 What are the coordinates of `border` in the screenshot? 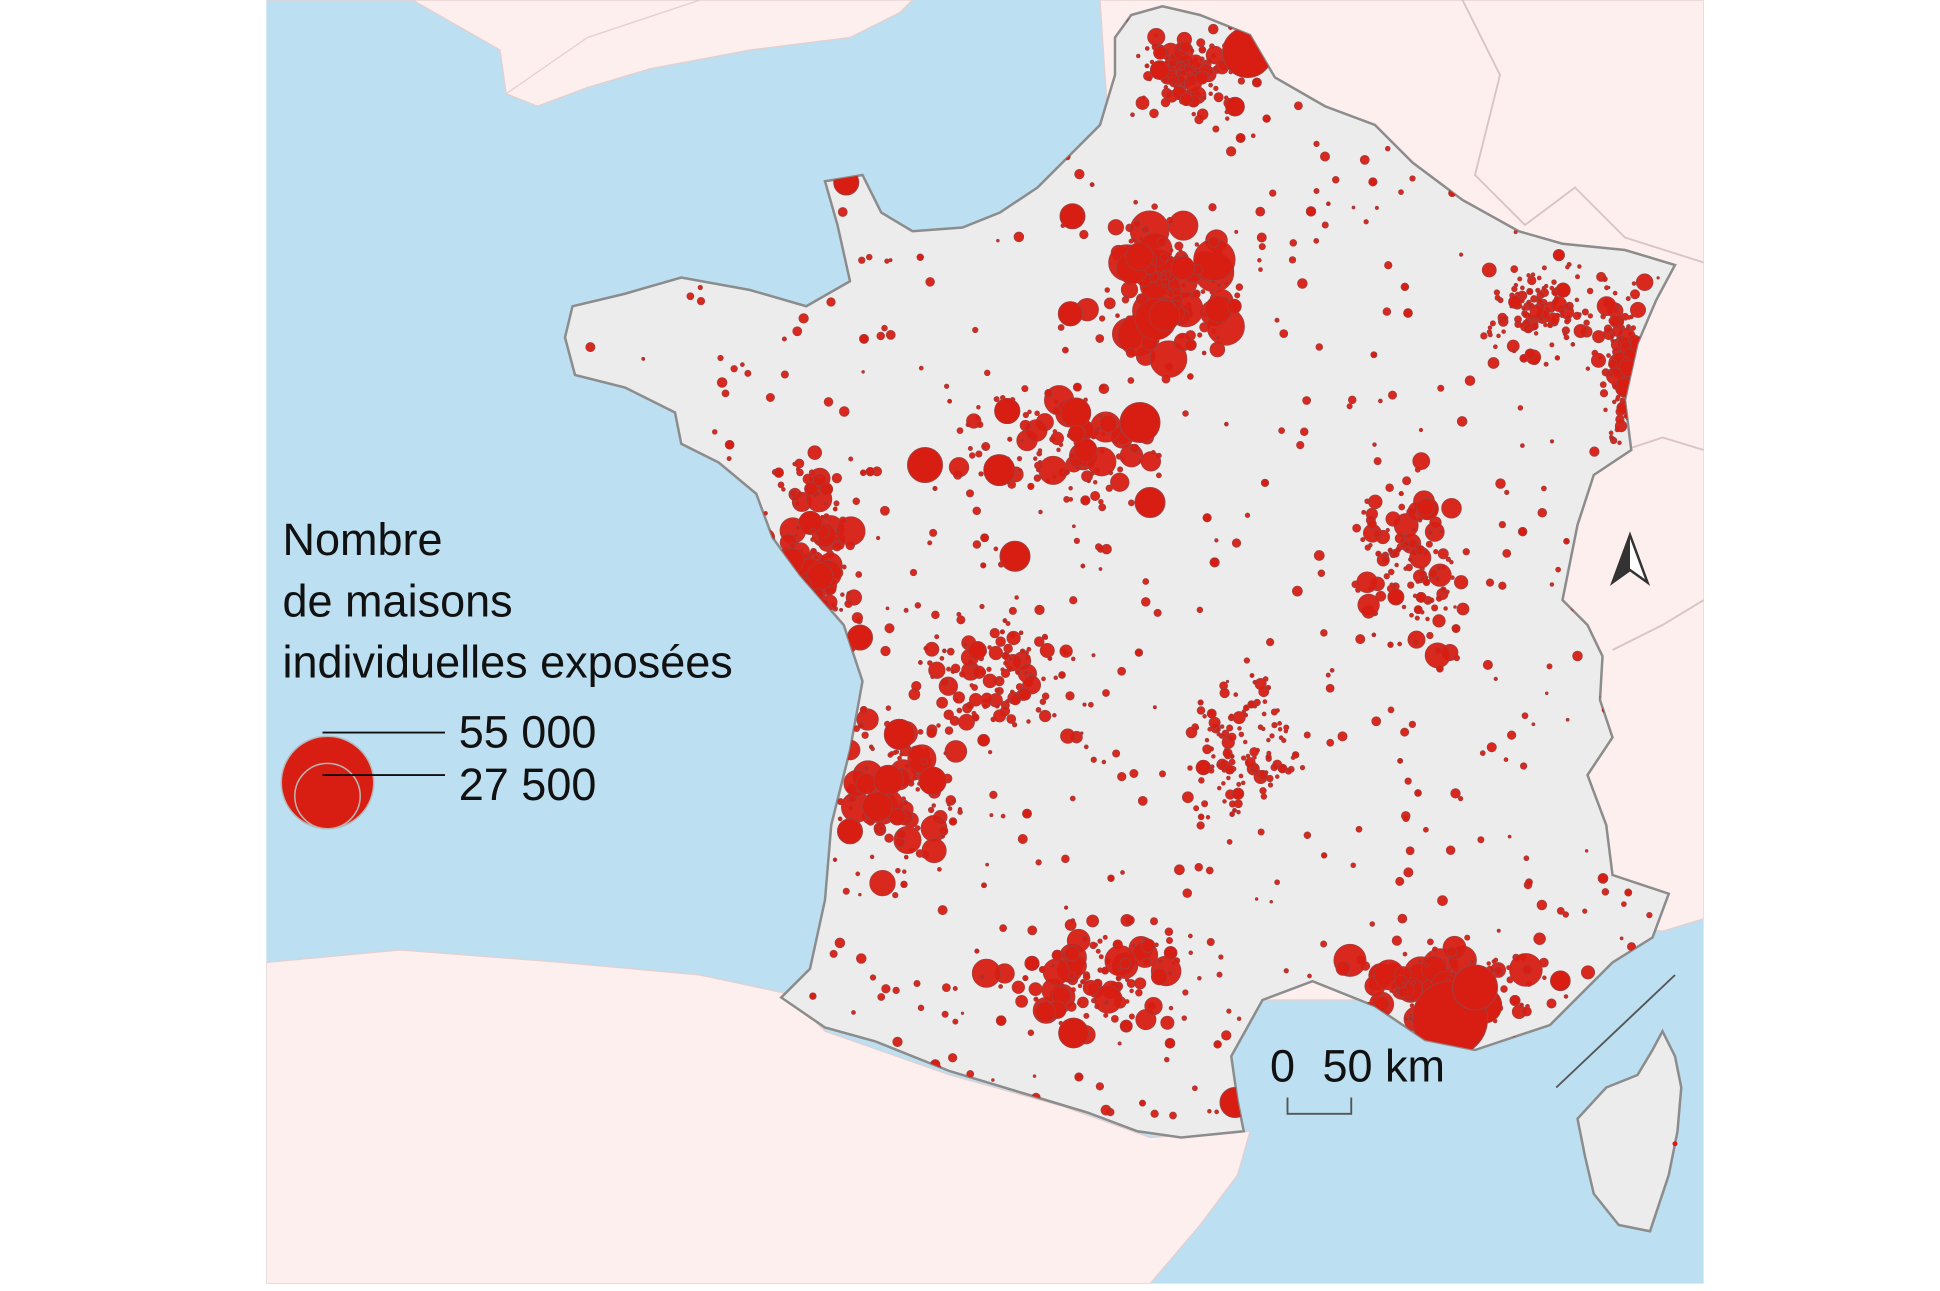 It's located at (1582, 132).